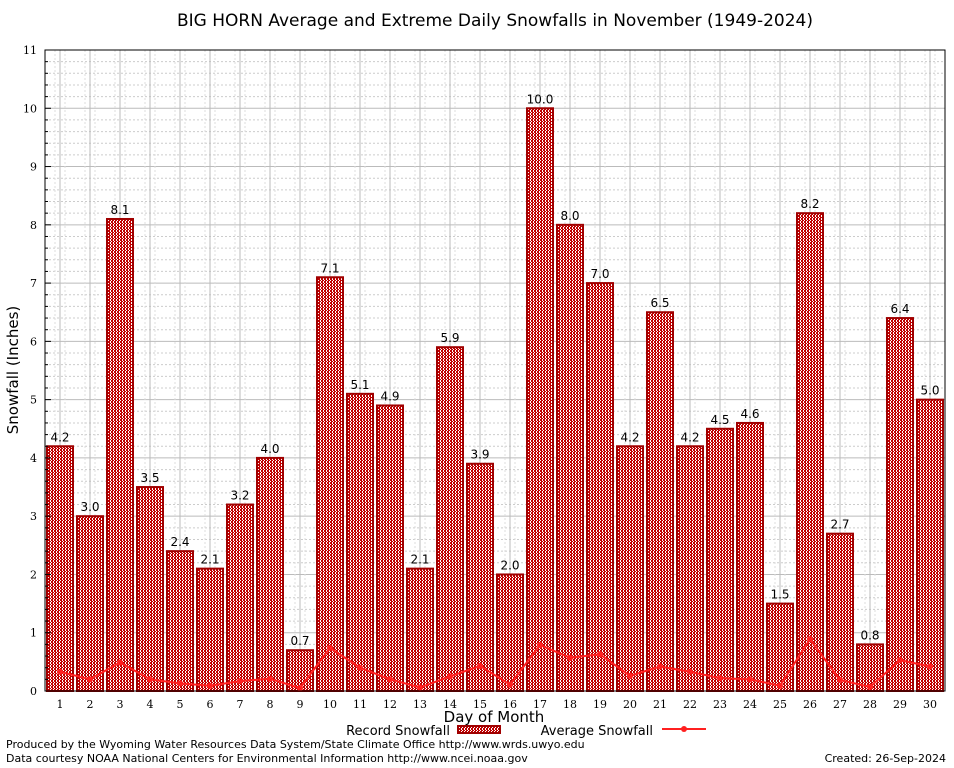  What do you see at coordinates (420, 704) in the screenshot?
I see `x-tick-label: 13` at bounding box center [420, 704].